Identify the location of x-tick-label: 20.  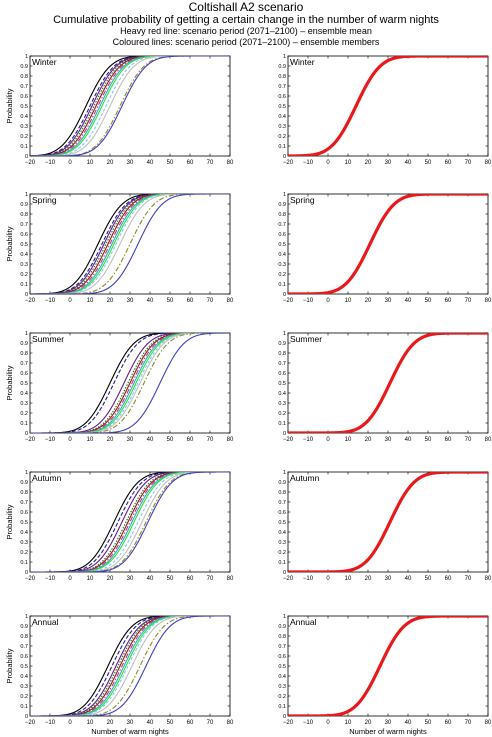
(368, 579).